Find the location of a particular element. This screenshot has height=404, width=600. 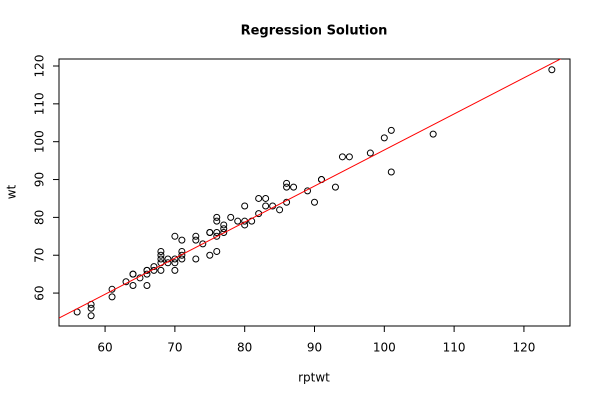

y-axis-label: wt is located at coordinates (12, 191).